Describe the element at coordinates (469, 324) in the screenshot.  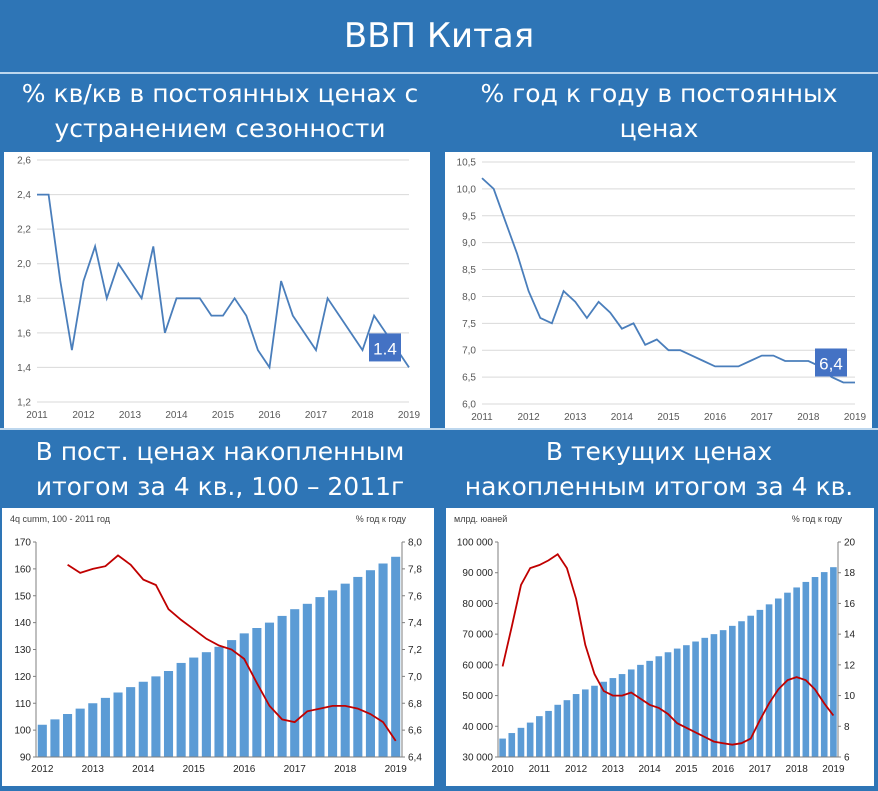
I see `y-tick-label: 7,5` at that location.